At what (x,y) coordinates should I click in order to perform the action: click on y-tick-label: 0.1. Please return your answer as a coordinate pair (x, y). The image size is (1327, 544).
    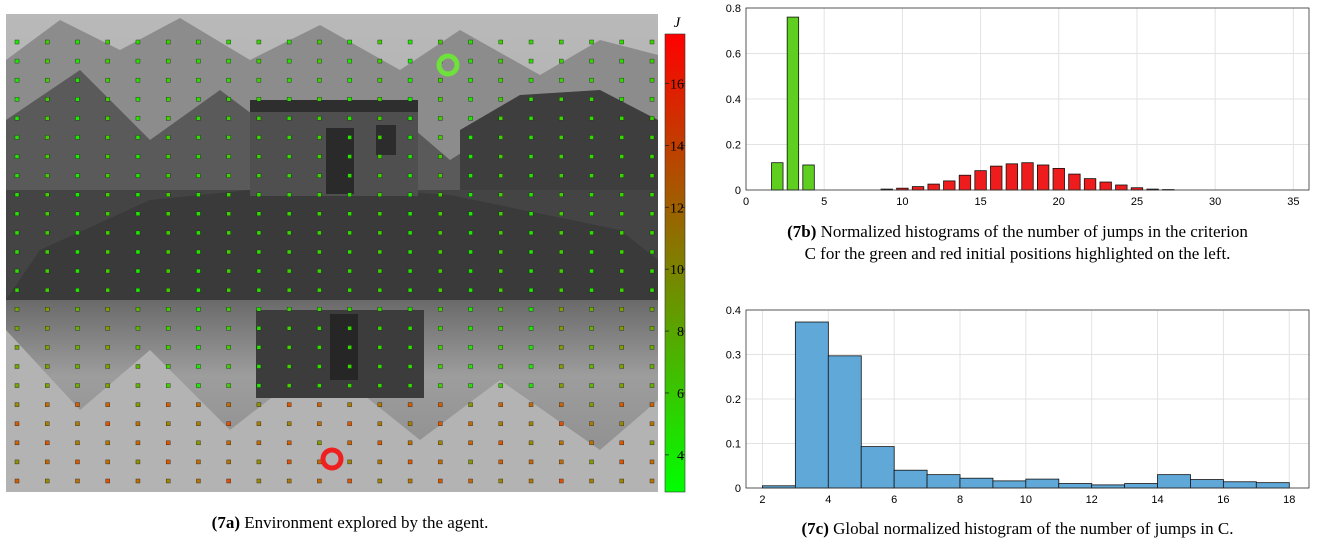
    Looking at the image, I should click on (733, 445).